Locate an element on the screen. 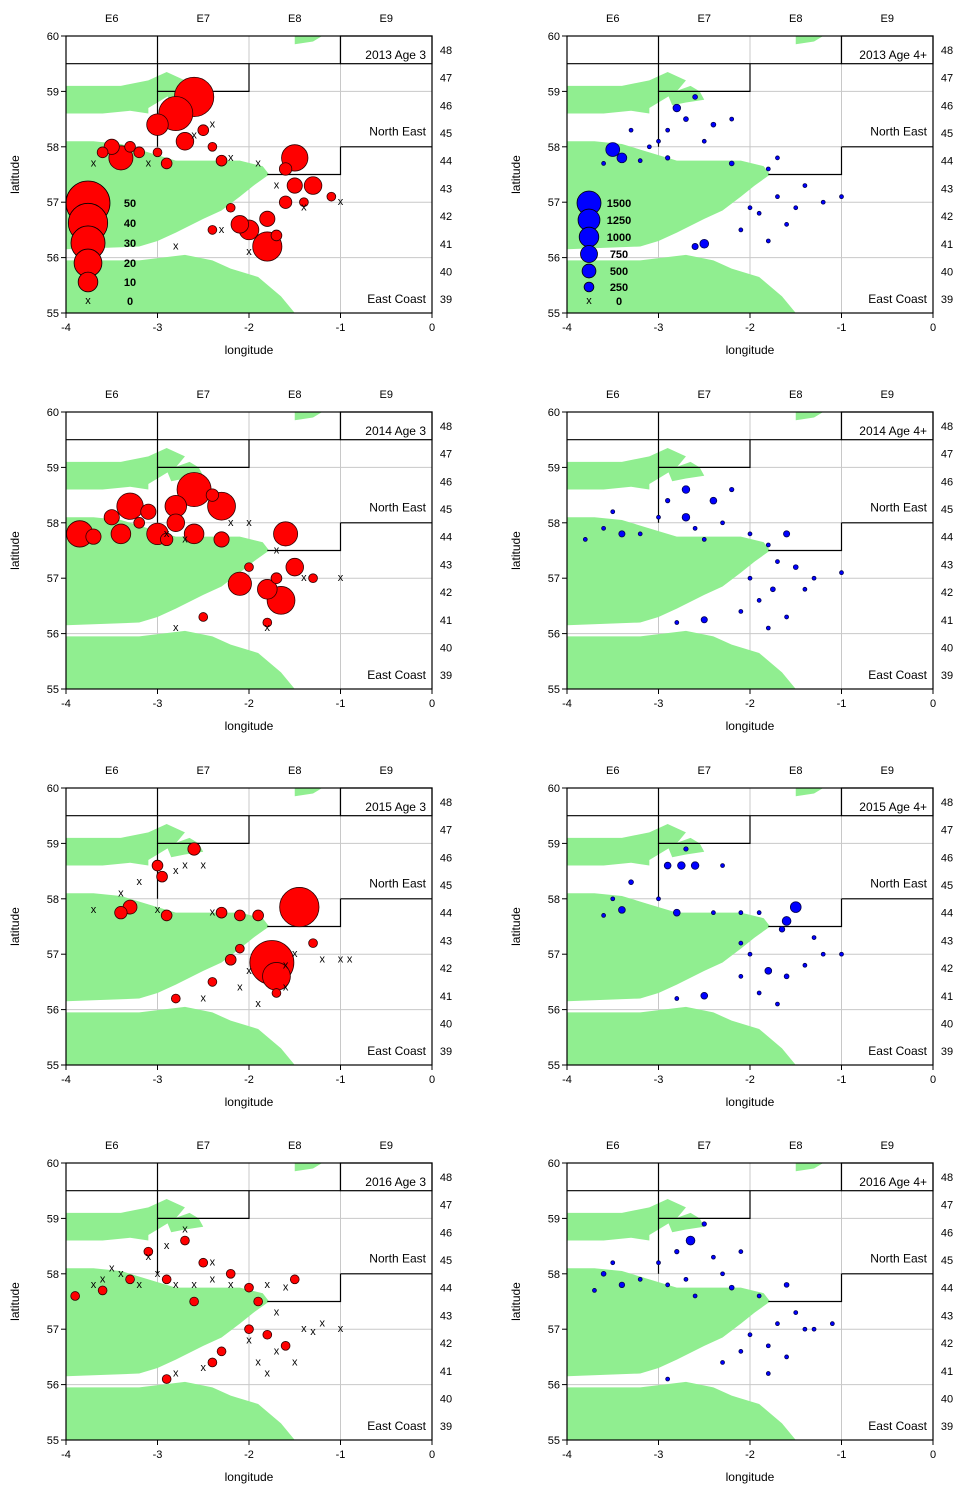  points-layer is located at coordinates (722, 172).